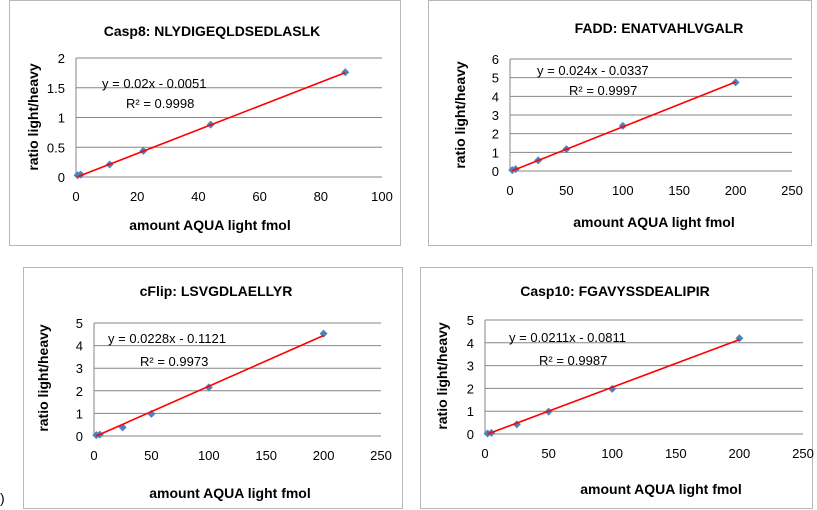  I want to click on x-tick-label: 60, so click(259, 196).